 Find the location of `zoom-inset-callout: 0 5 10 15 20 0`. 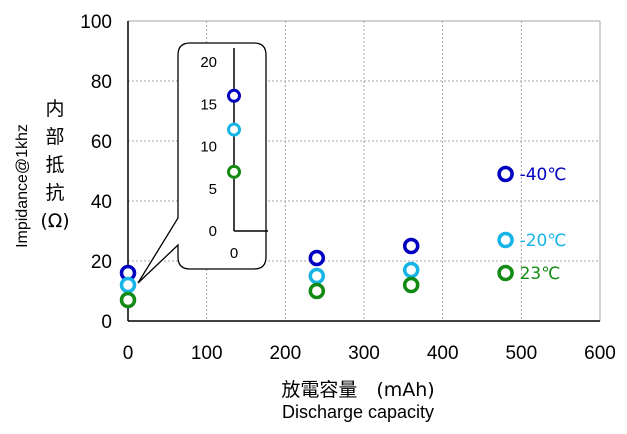

zoom-inset-callout: 0 5 10 15 20 0 is located at coordinates (202, 163).